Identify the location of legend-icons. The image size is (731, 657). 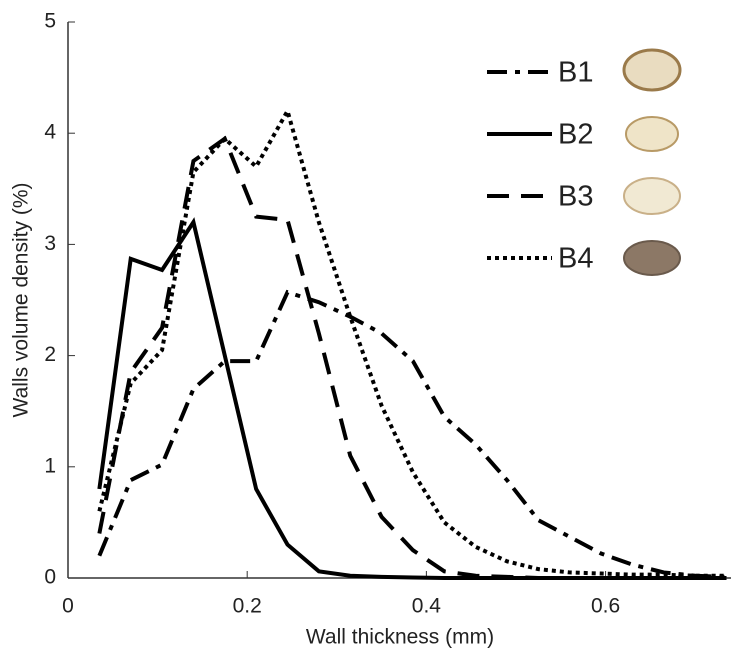
(652, 162).